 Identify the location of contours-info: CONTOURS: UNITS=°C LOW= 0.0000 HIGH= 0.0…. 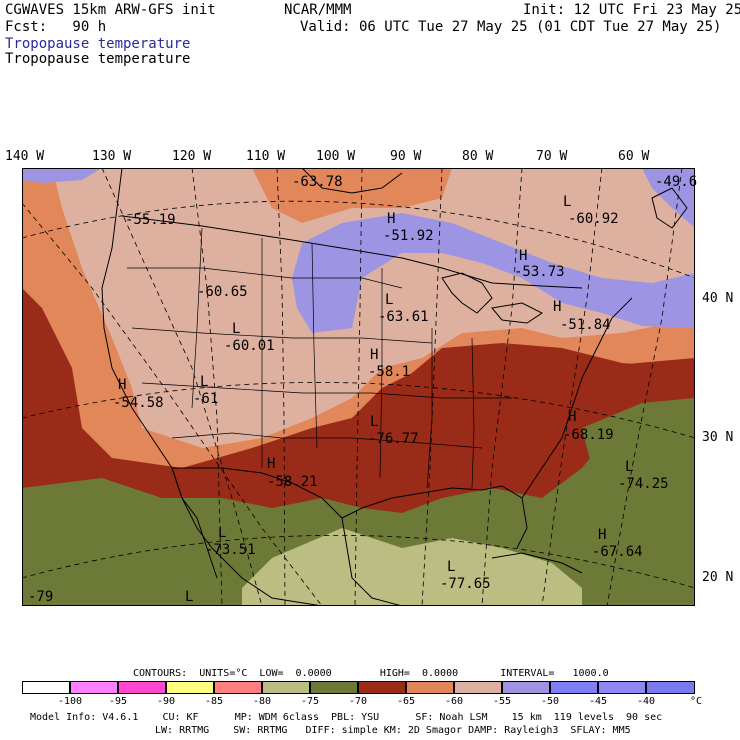
(371, 673).